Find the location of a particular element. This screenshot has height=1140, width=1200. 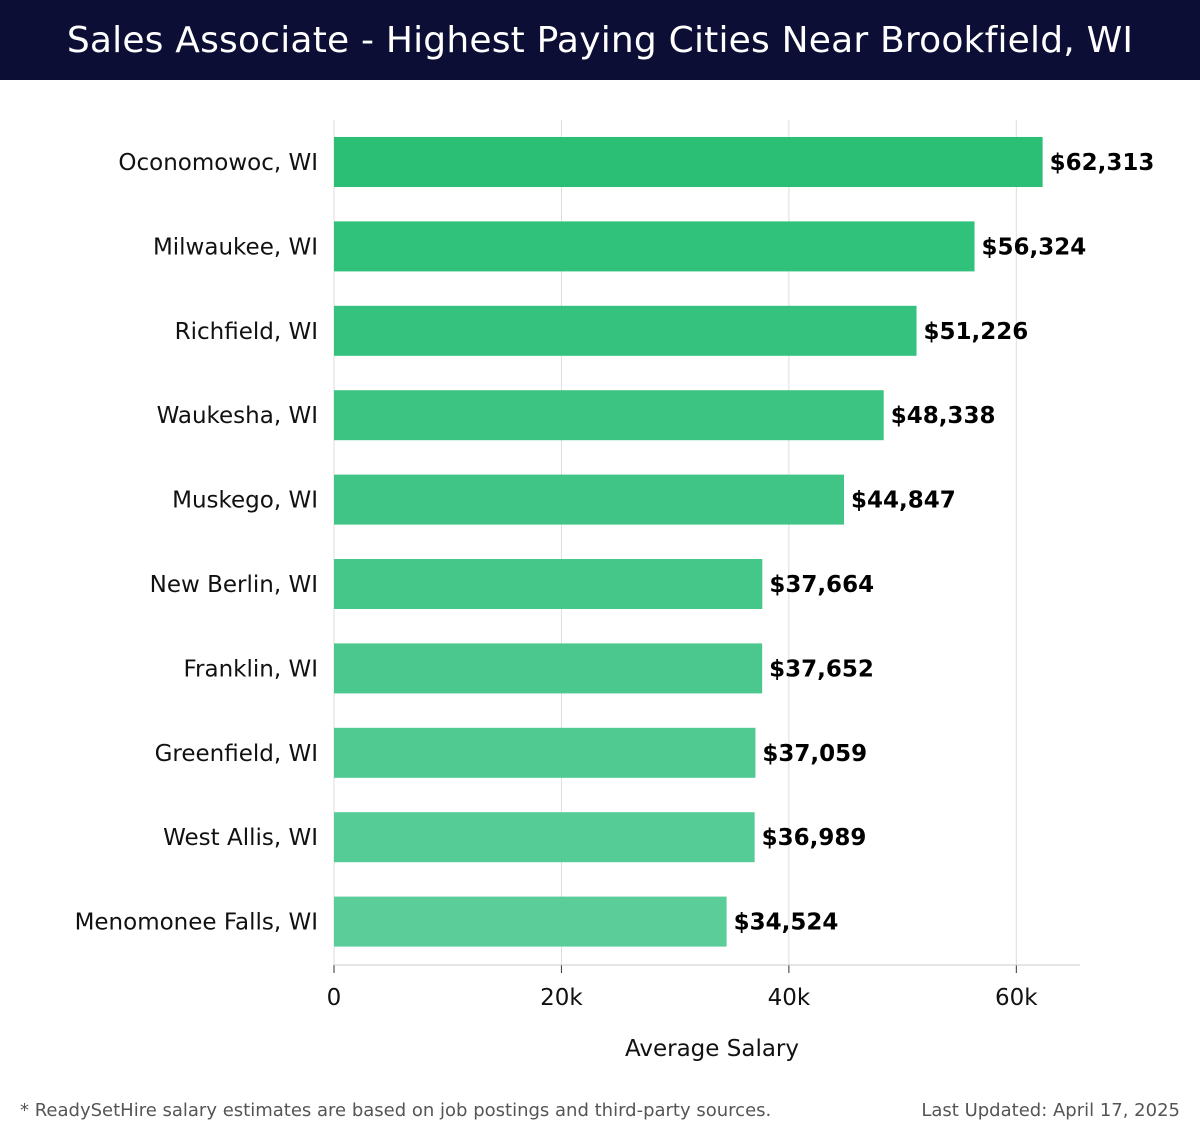

value-label: $48,338 is located at coordinates (943, 416).